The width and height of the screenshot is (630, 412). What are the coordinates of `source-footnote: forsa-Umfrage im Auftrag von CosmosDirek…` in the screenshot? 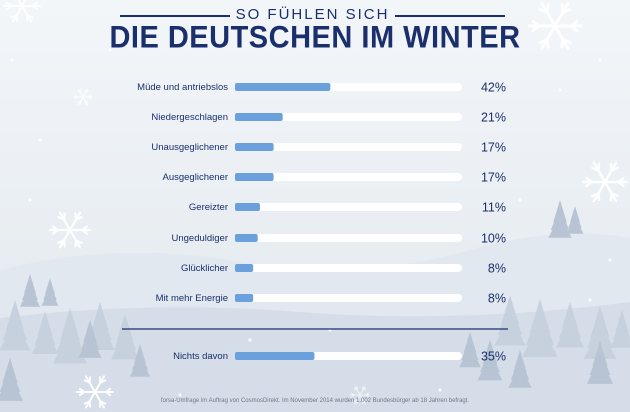 It's located at (315, 401).